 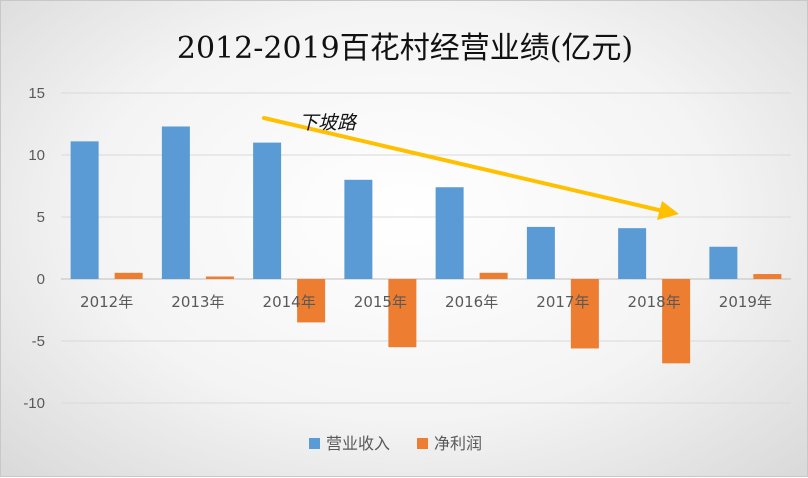 What do you see at coordinates (745, 302) in the screenshot?
I see `x-tick-label: 2019年` at bounding box center [745, 302].